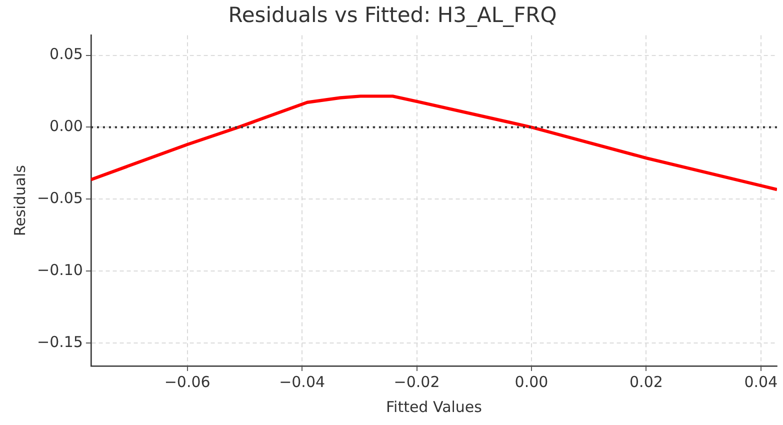  I want to click on x-tick-label: 0.00, so click(531, 381).